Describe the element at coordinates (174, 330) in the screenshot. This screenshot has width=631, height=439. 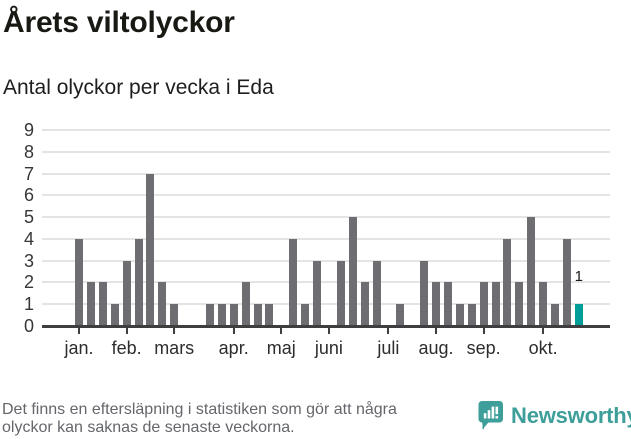
I see `x-tick-mars` at that location.